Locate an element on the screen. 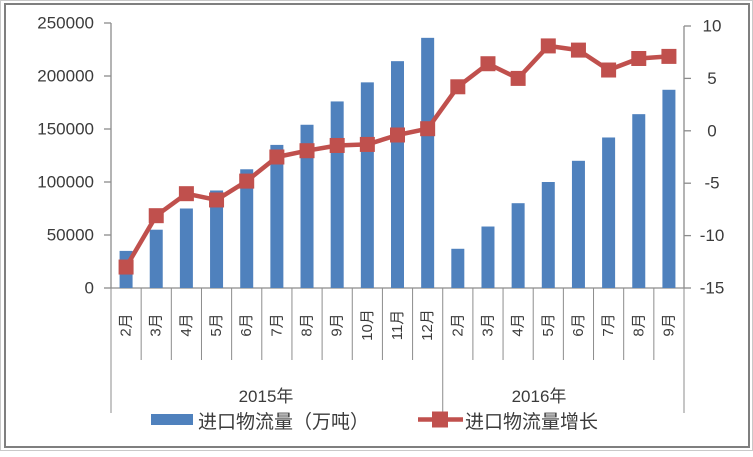 Image resolution: width=753 pixels, height=457 pixels. legend: 进口物流量（万吨） 进口物流量增长 is located at coordinates (374, 422).